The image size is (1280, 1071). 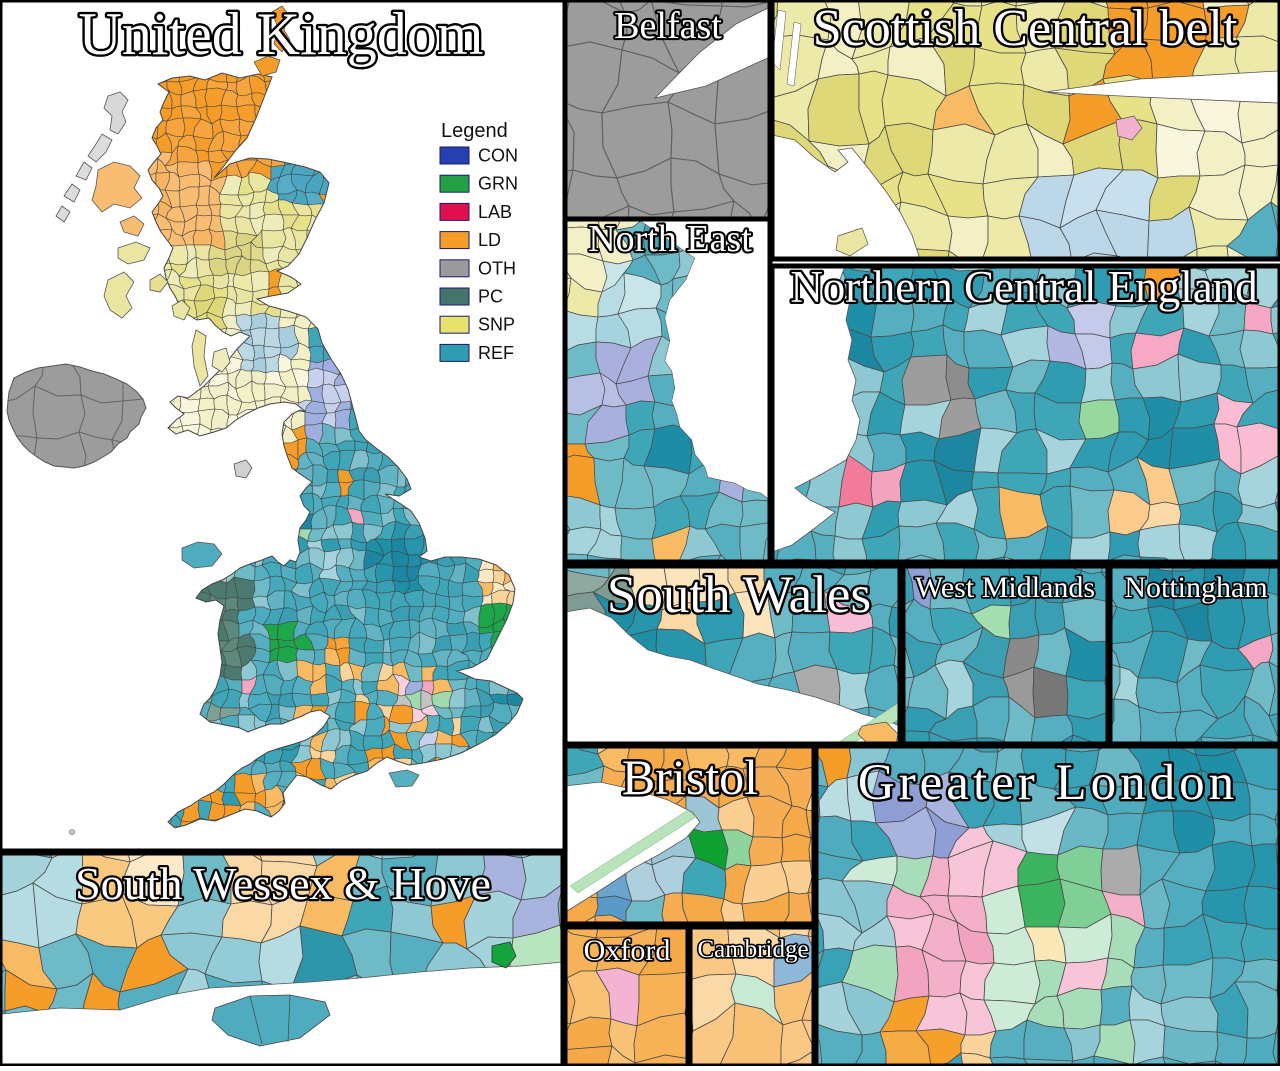 What do you see at coordinates (496, 325) in the screenshot?
I see `svg-text: SNP` at bounding box center [496, 325].